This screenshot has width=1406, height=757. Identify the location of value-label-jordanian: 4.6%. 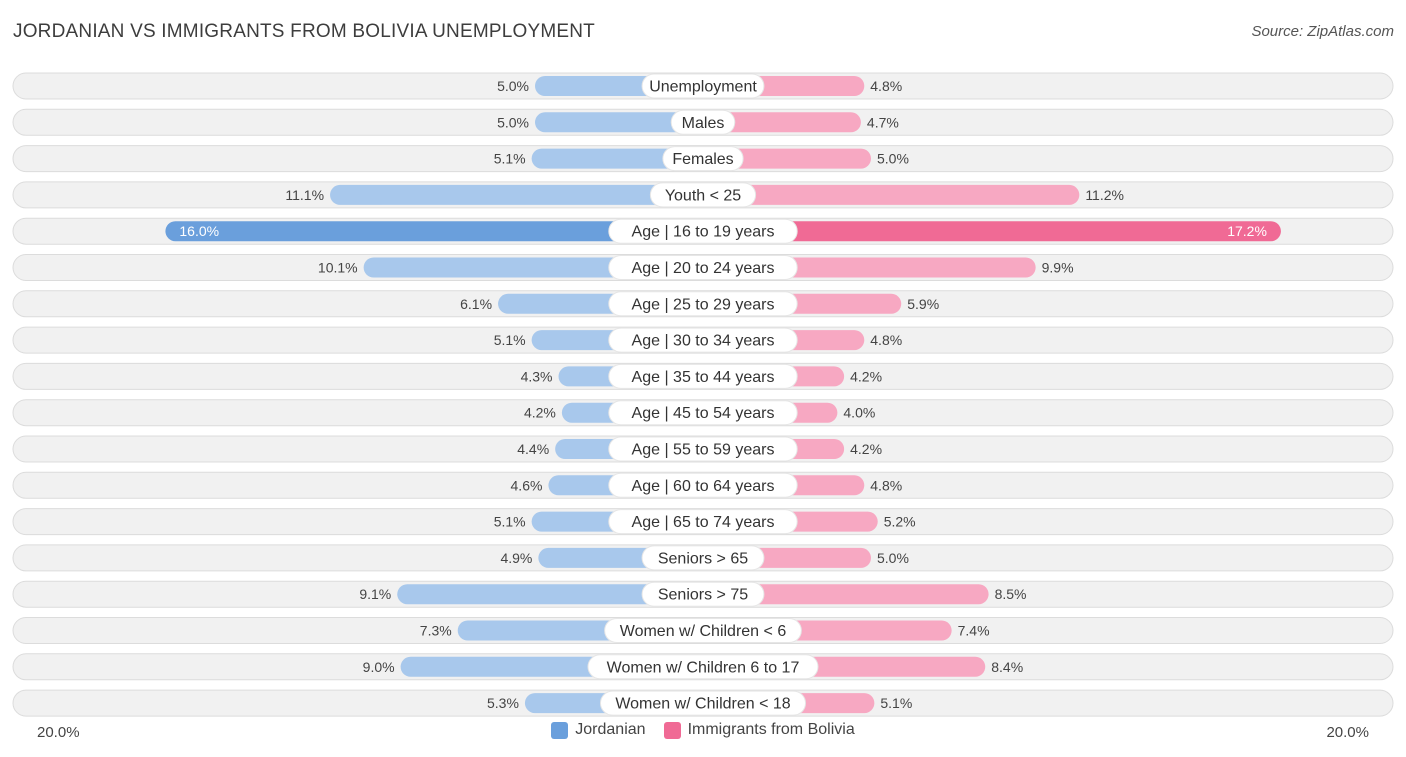
(527, 485).